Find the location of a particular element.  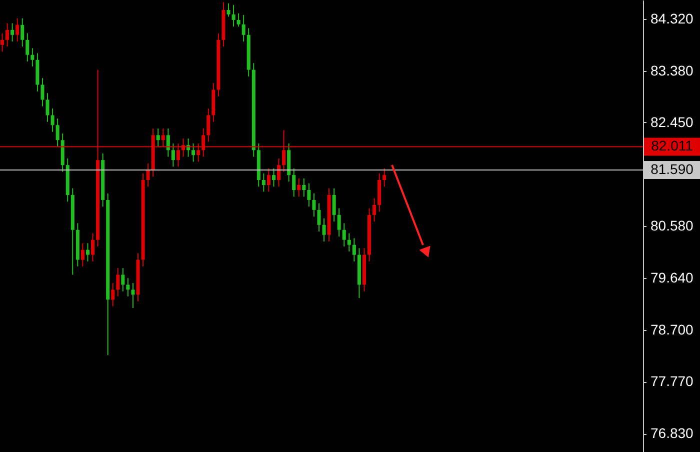

y-tick-label: 82.450 is located at coordinates (672, 122).